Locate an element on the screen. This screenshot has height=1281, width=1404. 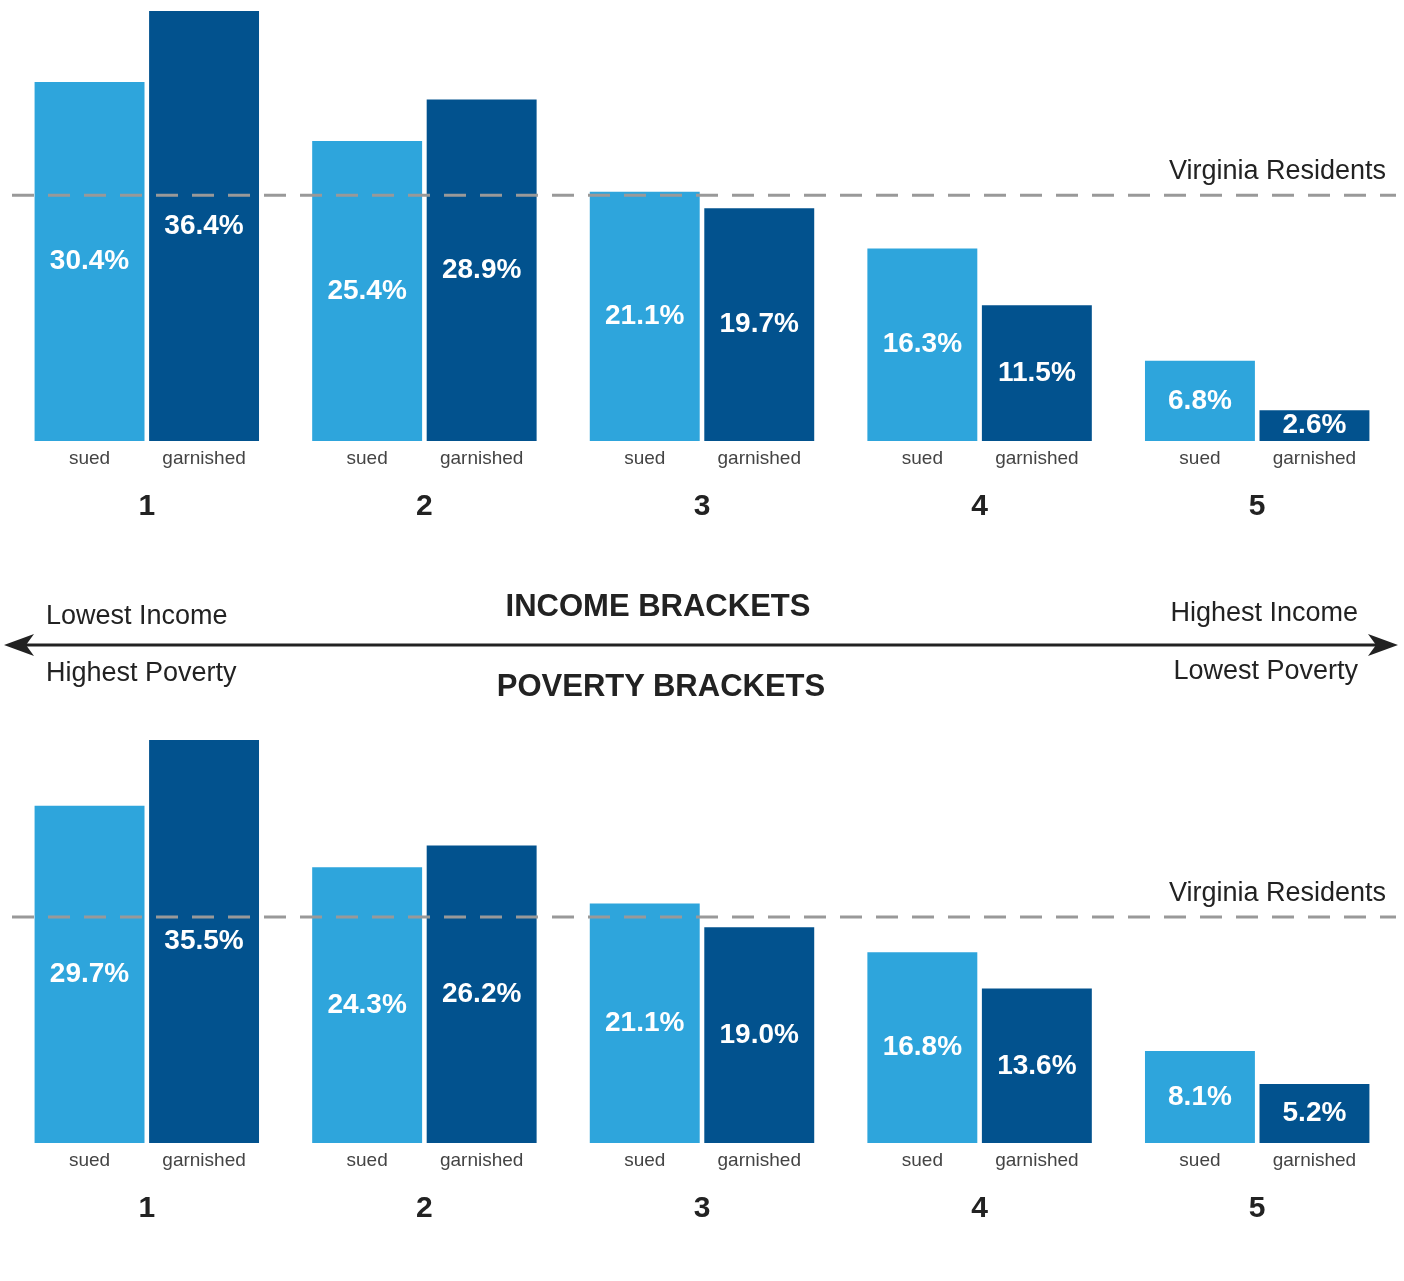
text: Lowest Income is located at coordinates (137, 615).